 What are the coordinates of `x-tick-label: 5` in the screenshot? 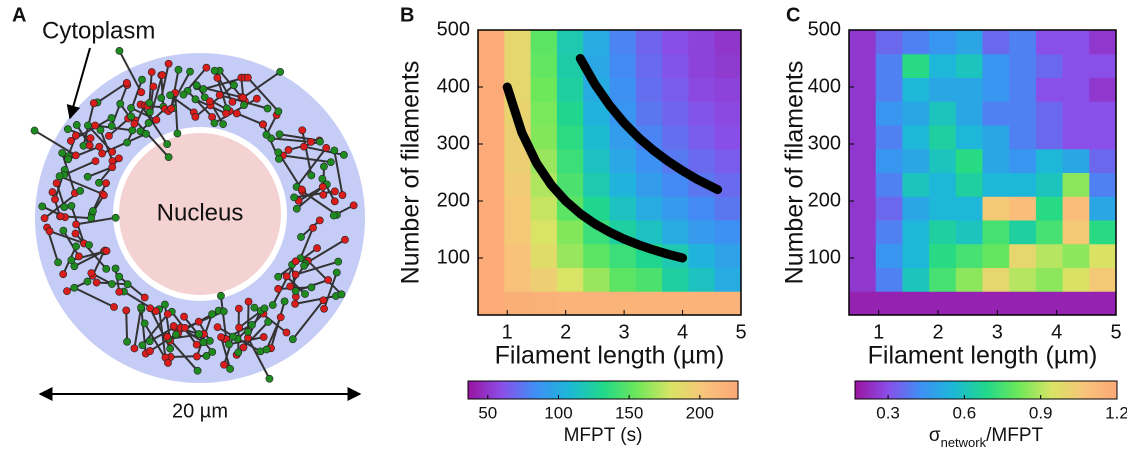 It's located at (1115, 332).